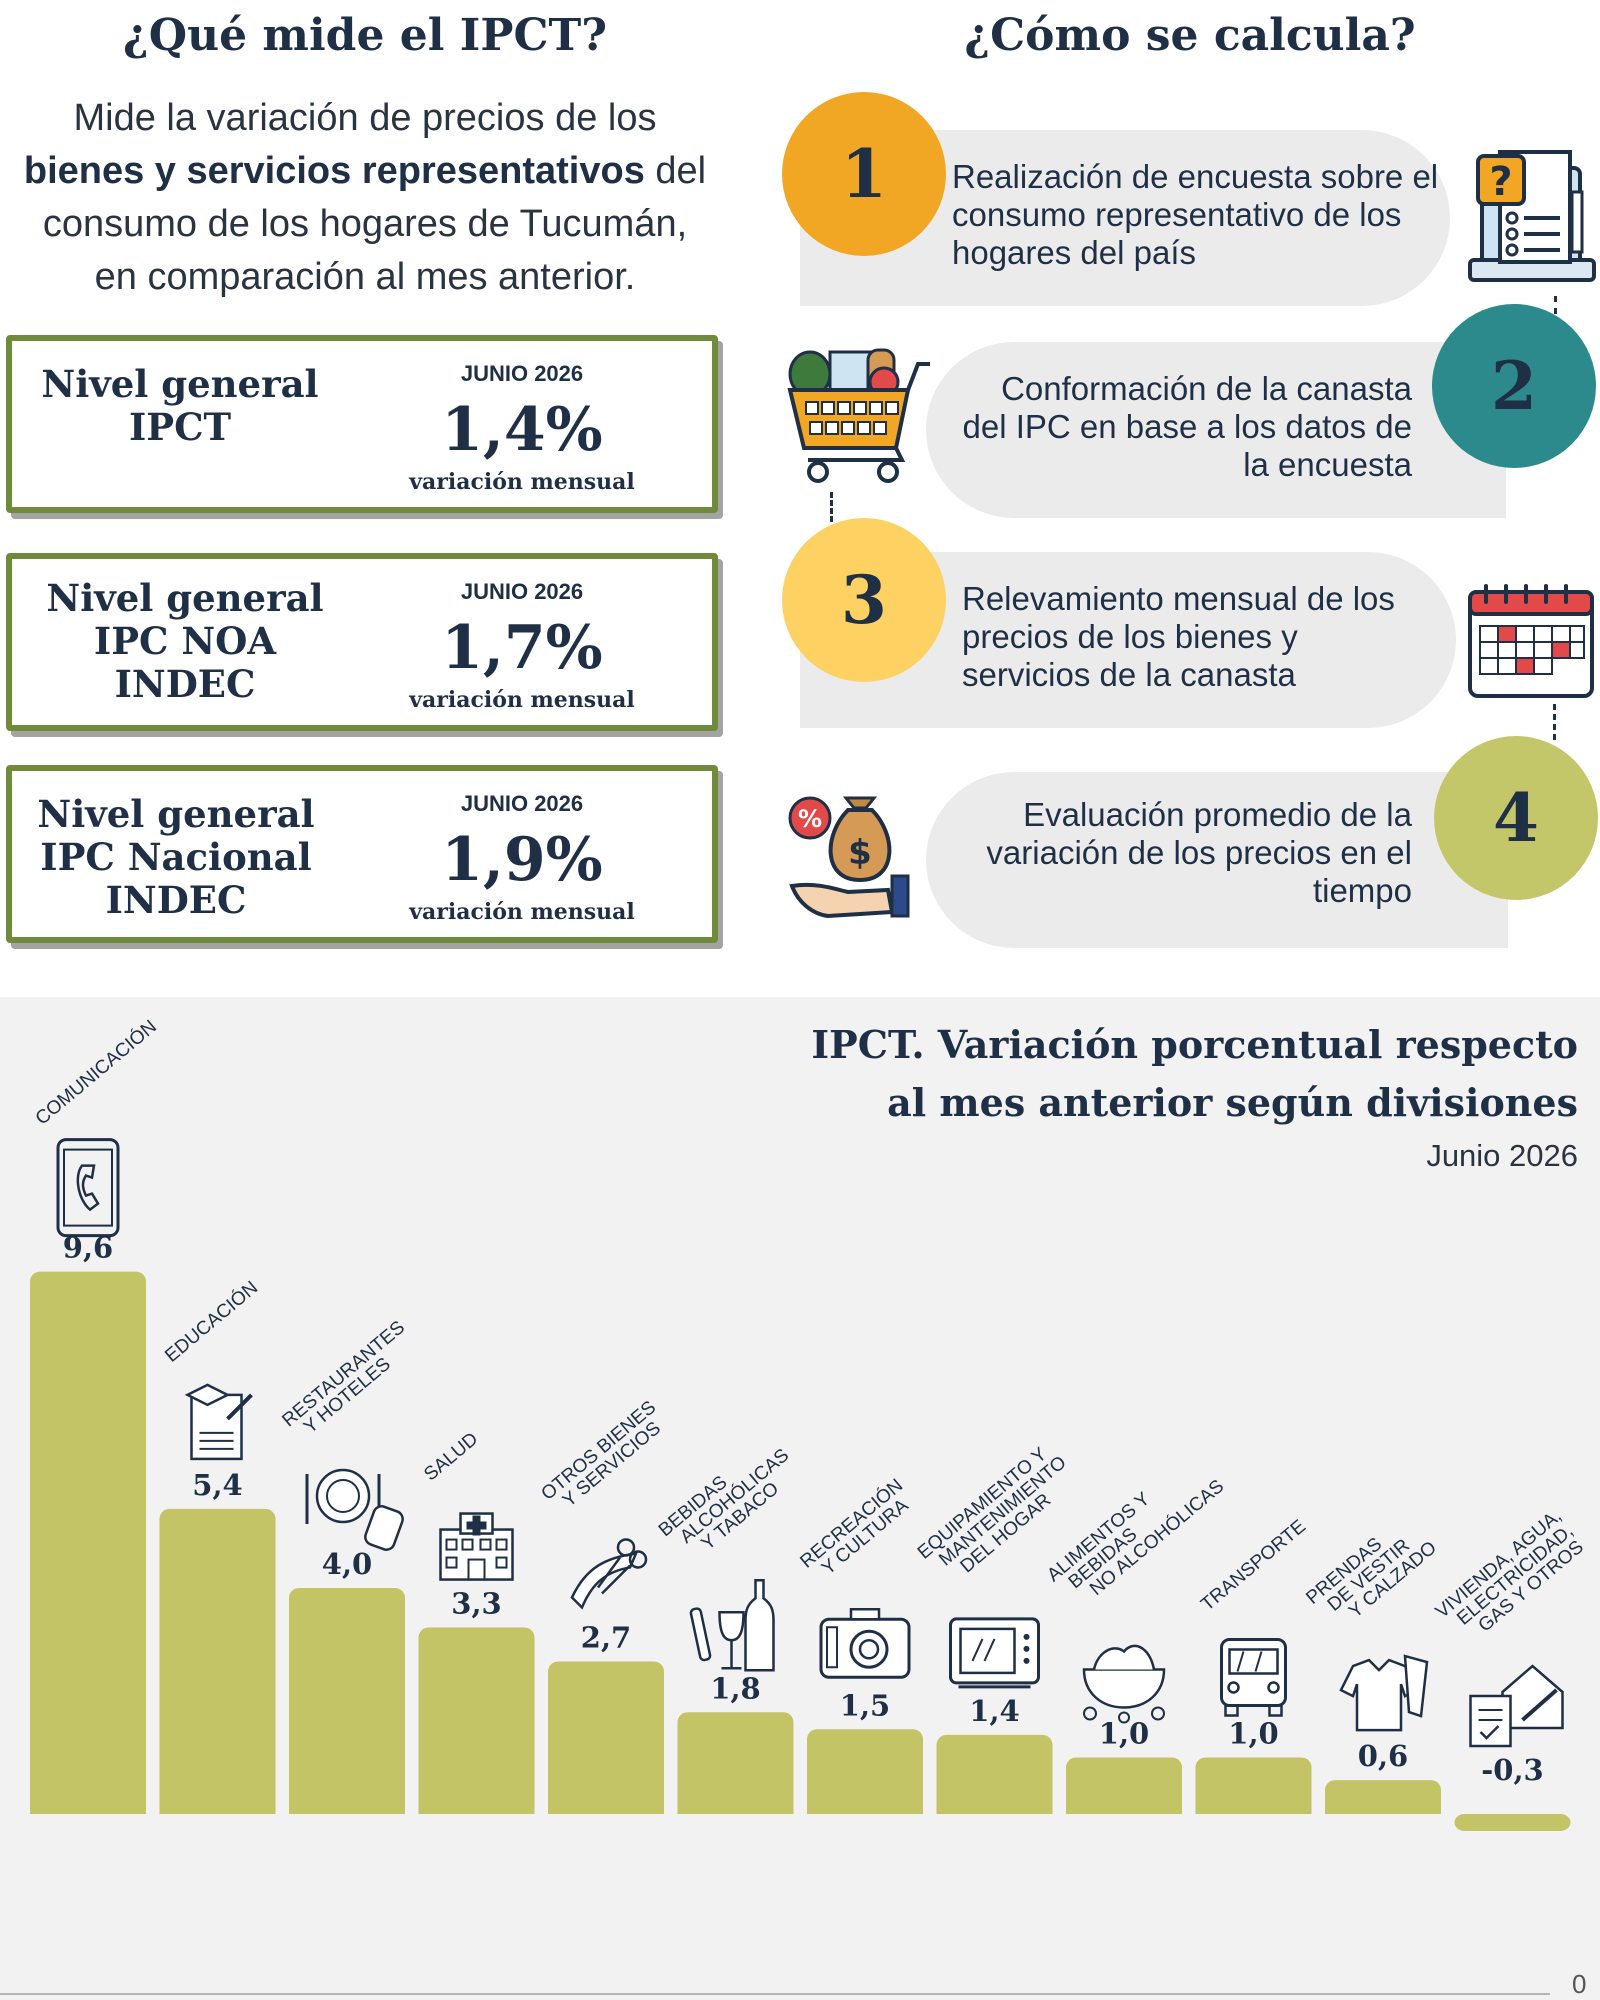 The image size is (1600, 2000). I want to click on food-bowl-icon, so click(1124, 1684).